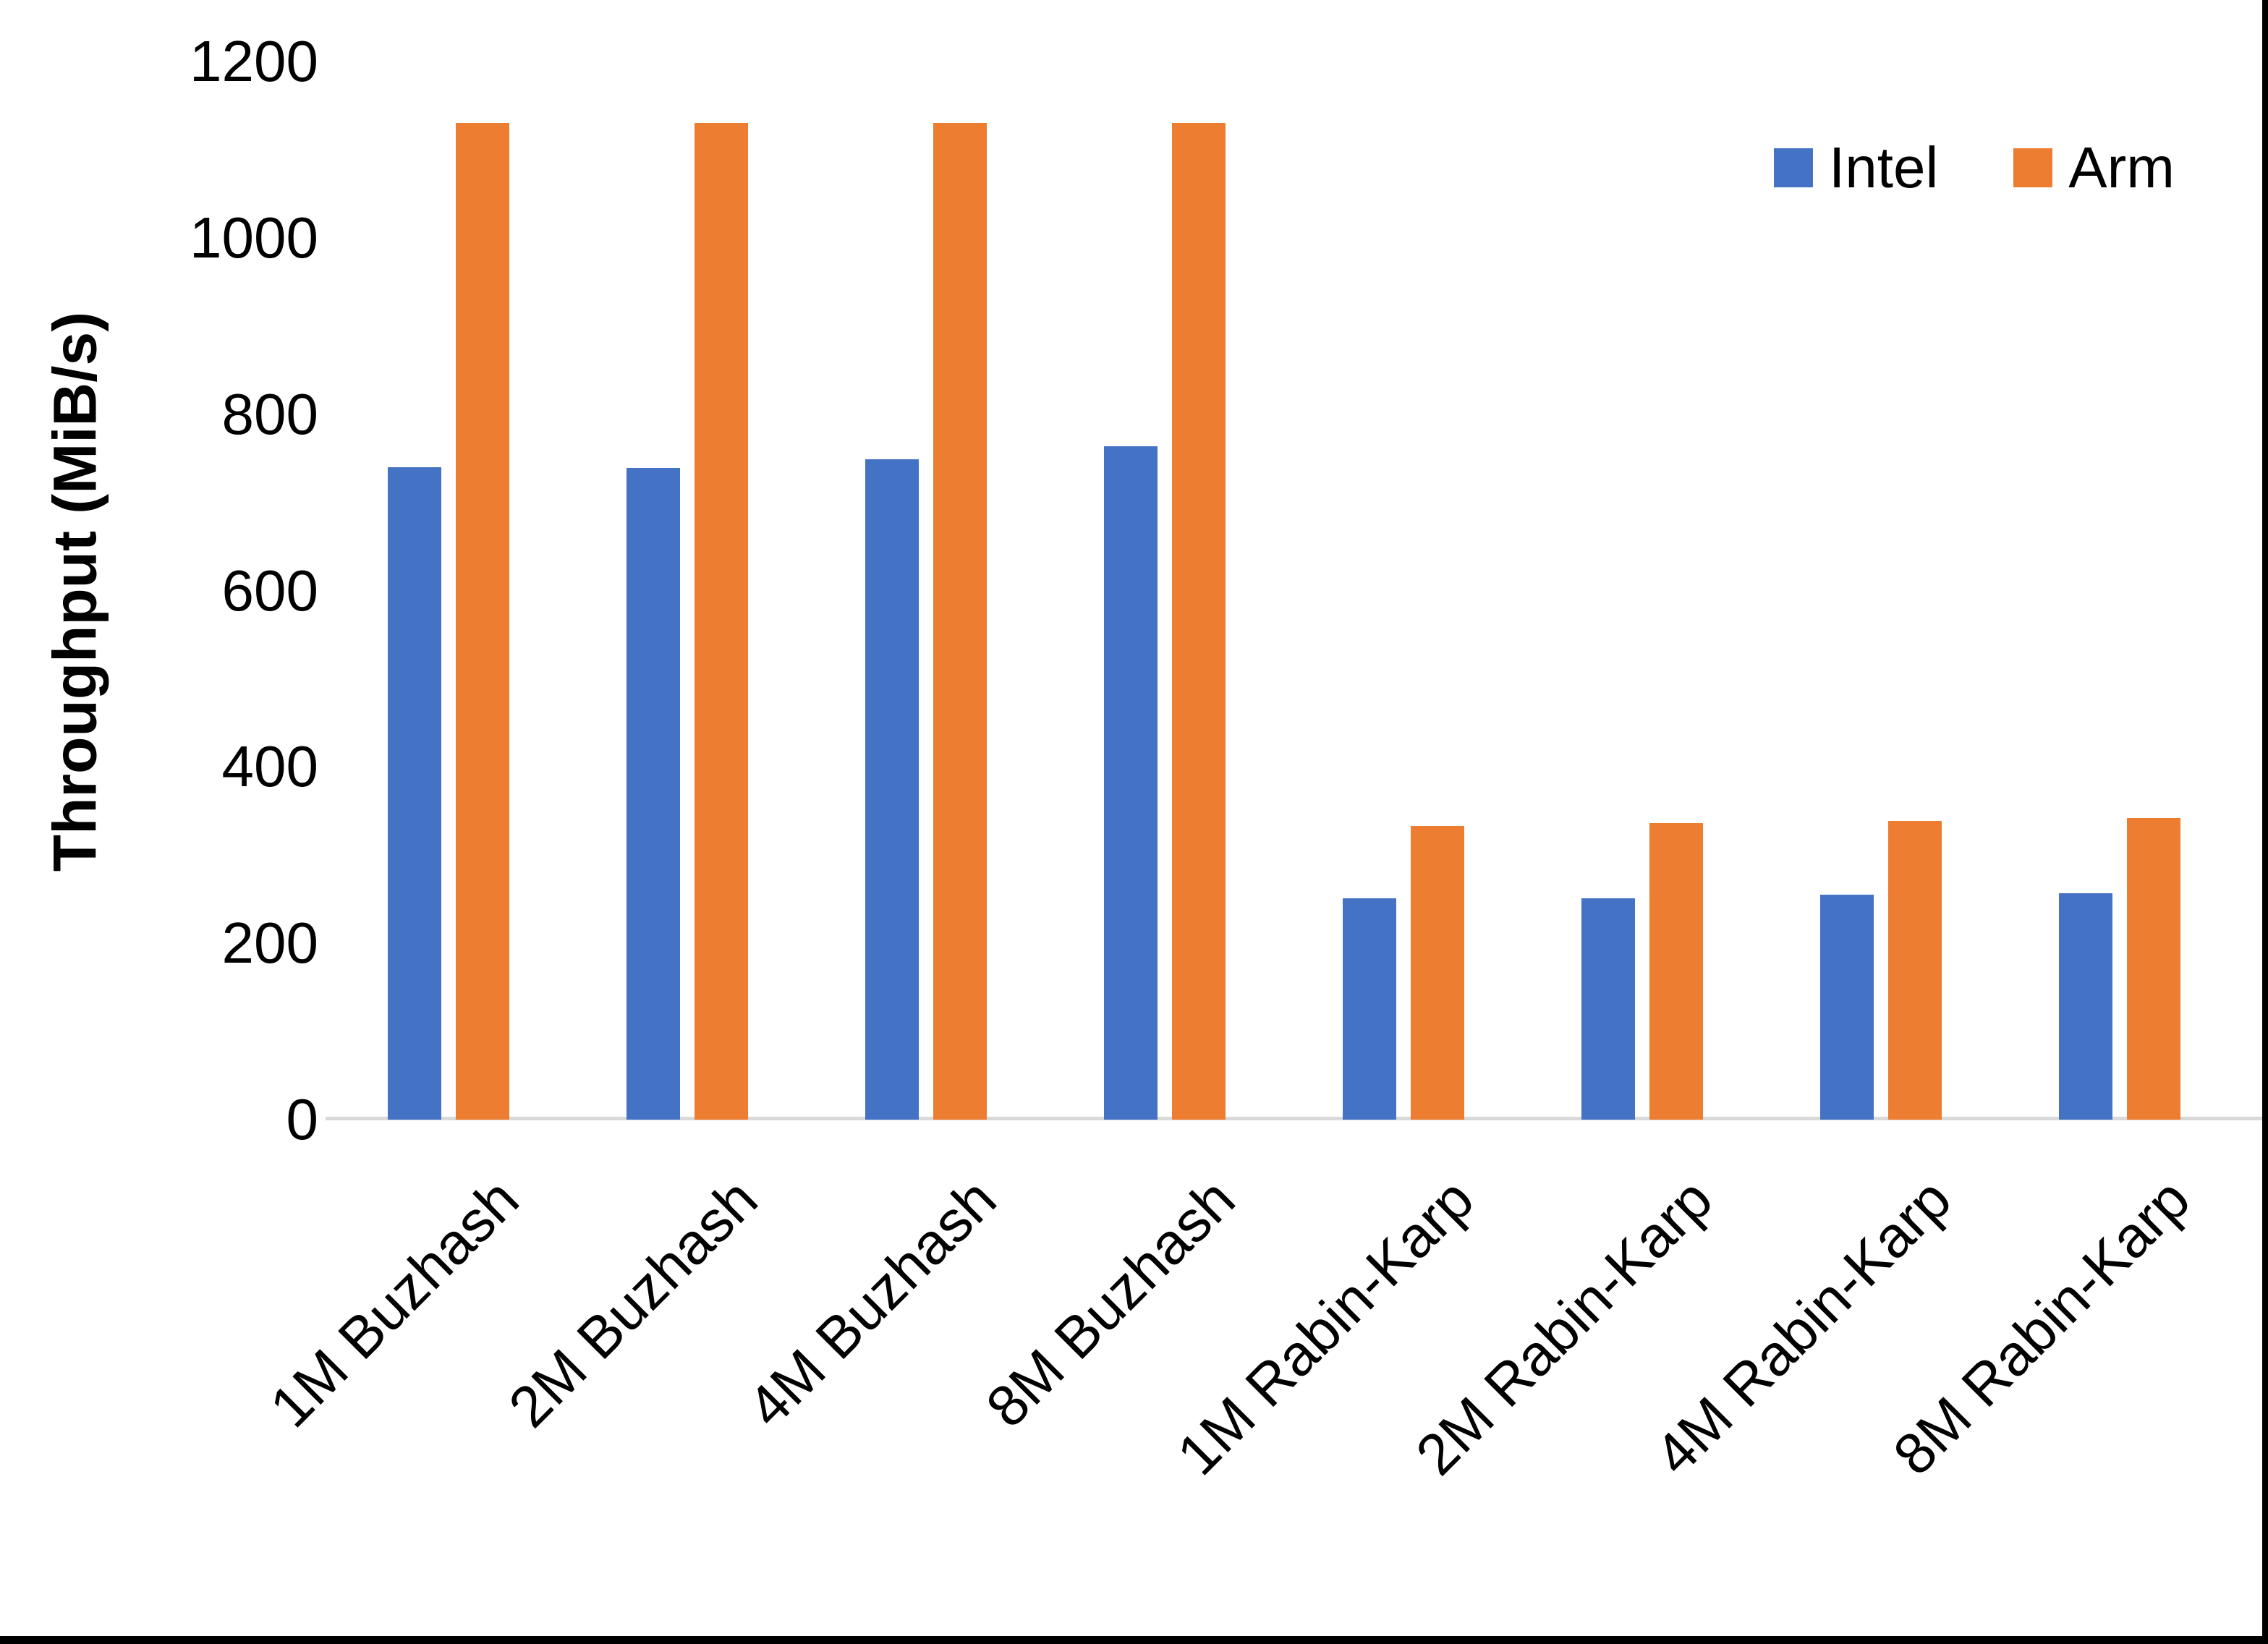  What do you see at coordinates (1437, 973) in the screenshot?
I see `bar-arm-1m-rabin-karp` at bounding box center [1437, 973].